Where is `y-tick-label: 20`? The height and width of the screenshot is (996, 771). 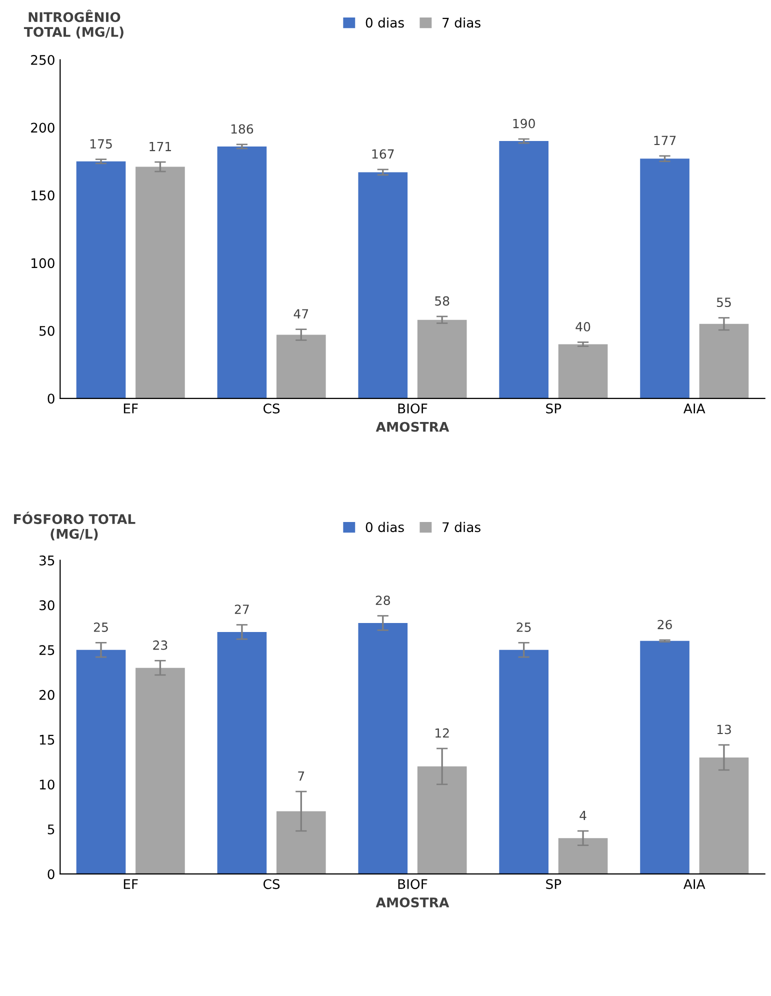
y-tick-label: 20 is located at coordinates (46, 695).